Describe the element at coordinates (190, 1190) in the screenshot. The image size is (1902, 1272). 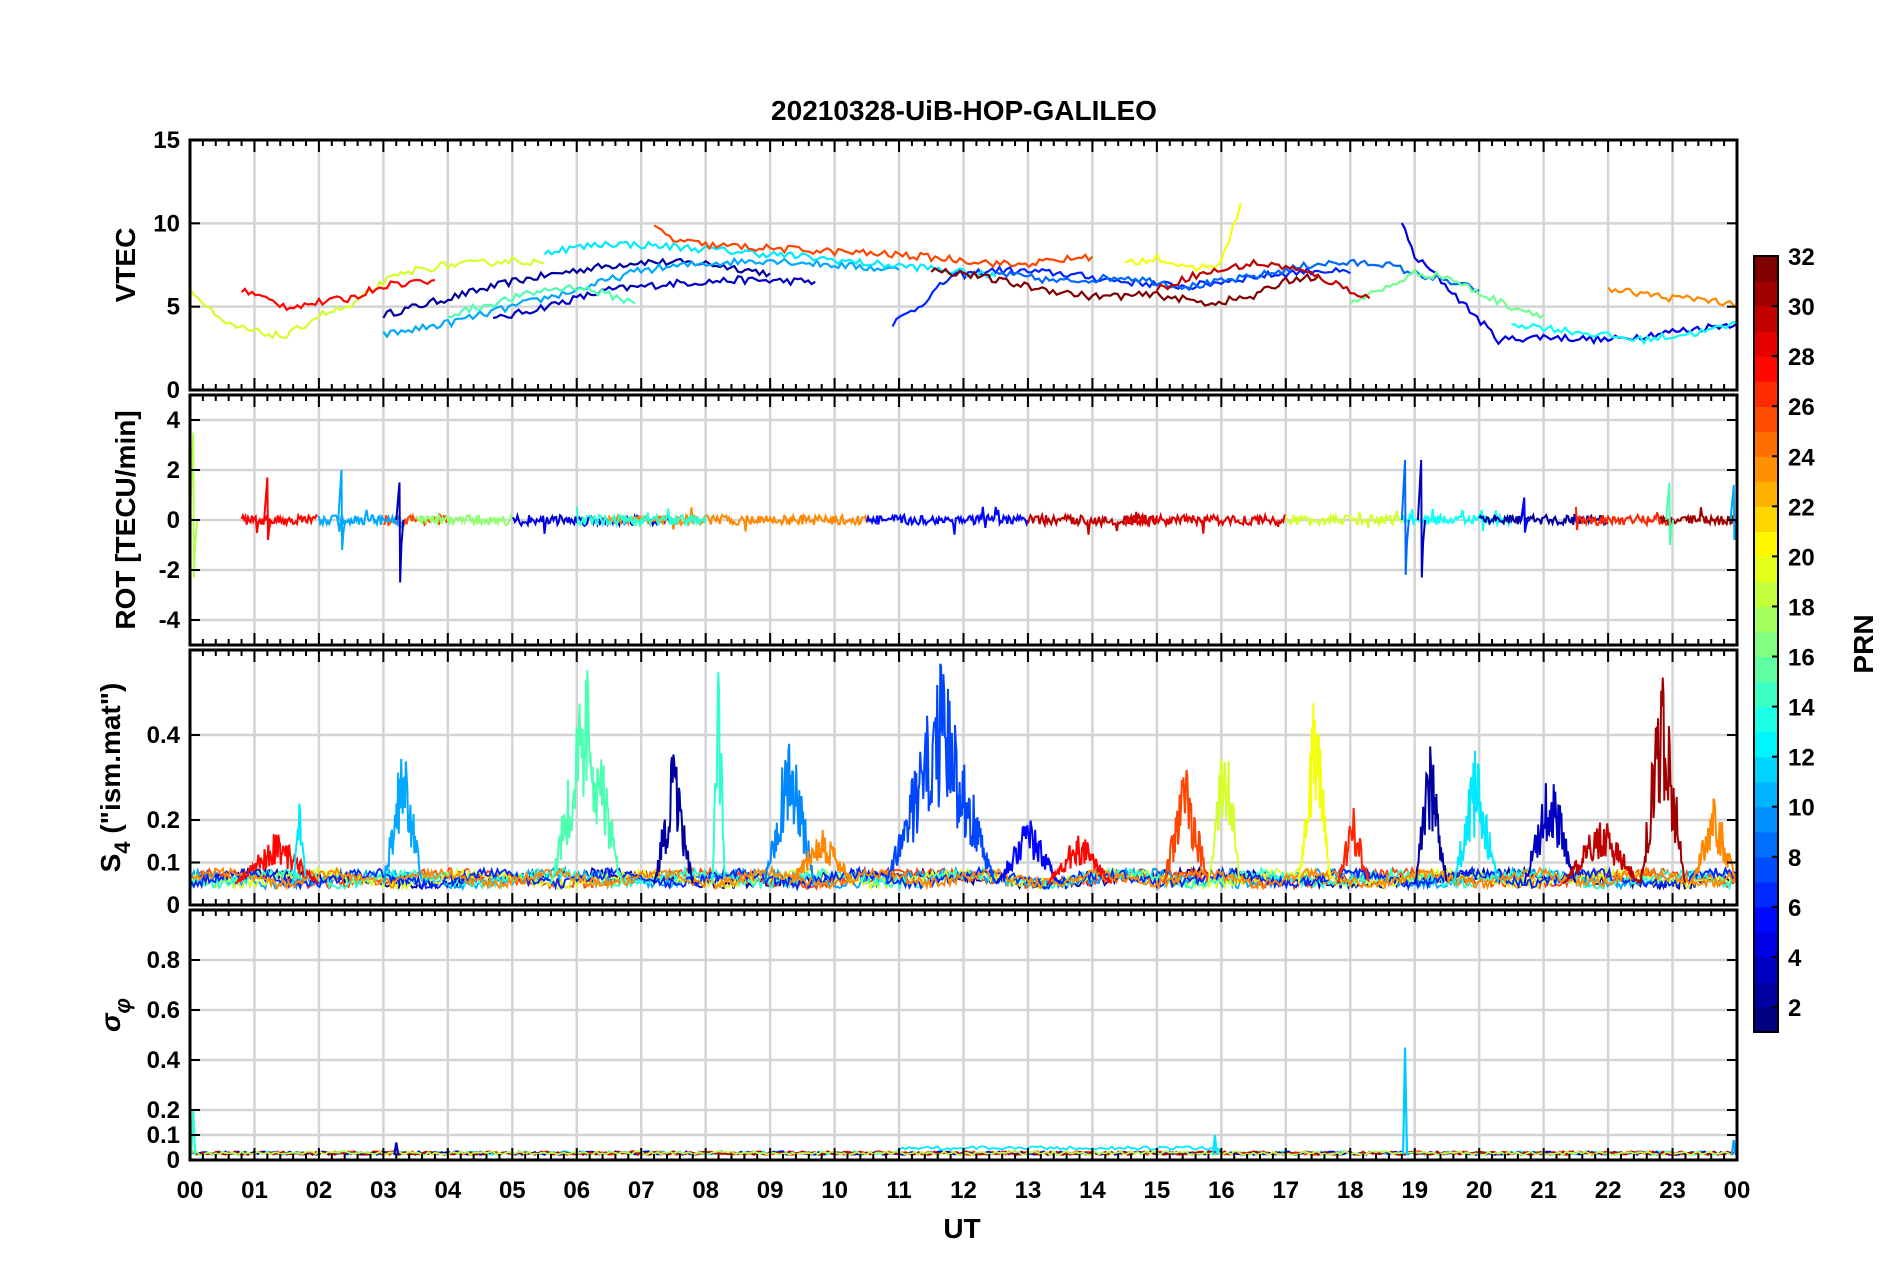
I see `x-tick-label: 00` at that location.